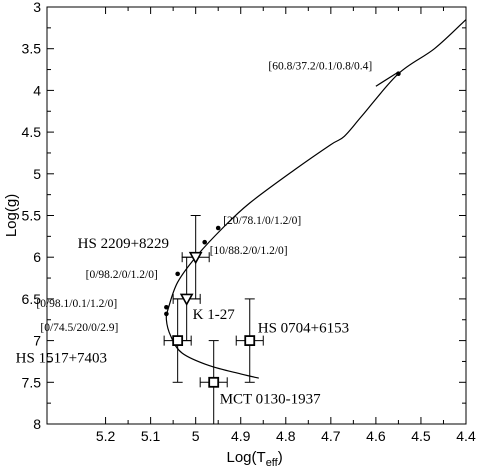 This screenshot has height=470, width=479. What do you see at coordinates (262, 221) in the screenshot?
I see `composition-label: [20/78.1/0/1.2/0]` at bounding box center [262, 221].